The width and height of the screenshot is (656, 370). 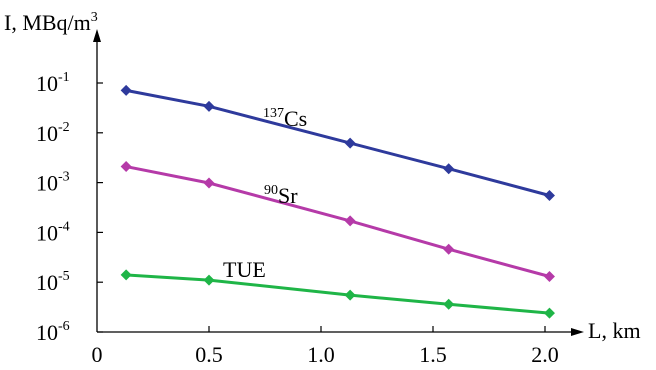 I want to click on x-tick-label: 2.0, so click(x=545, y=354).